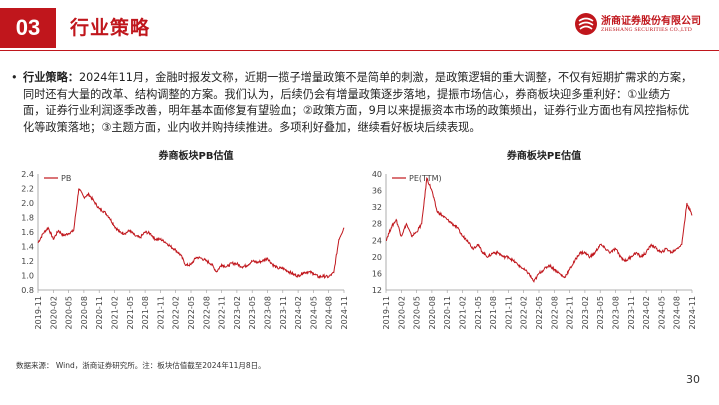 The height and width of the screenshot is (405, 719). What do you see at coordinates (377, 224) in the screenshot?
I see `y-tick-label: 28` at bounding box center [377, 224].